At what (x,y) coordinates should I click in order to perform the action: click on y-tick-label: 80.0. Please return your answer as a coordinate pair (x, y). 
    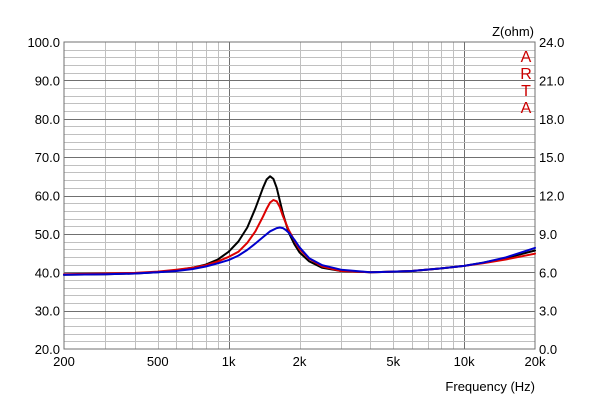
    Looking at the image, I should click on (47, 119).